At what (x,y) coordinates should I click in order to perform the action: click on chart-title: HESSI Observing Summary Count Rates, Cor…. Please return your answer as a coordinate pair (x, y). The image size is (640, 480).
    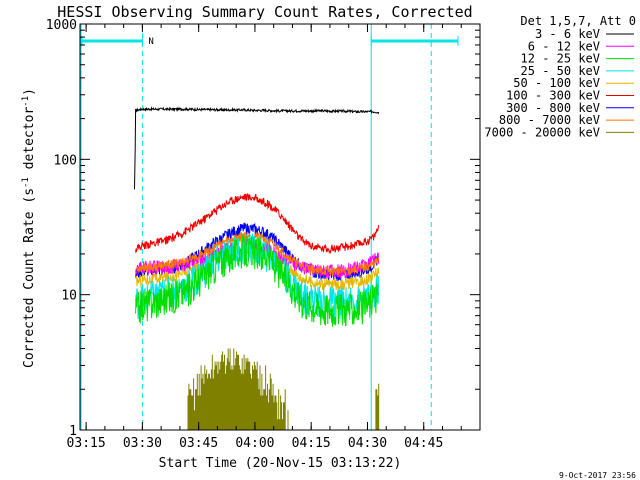
    Looking at the image, I should click on (264, 12).